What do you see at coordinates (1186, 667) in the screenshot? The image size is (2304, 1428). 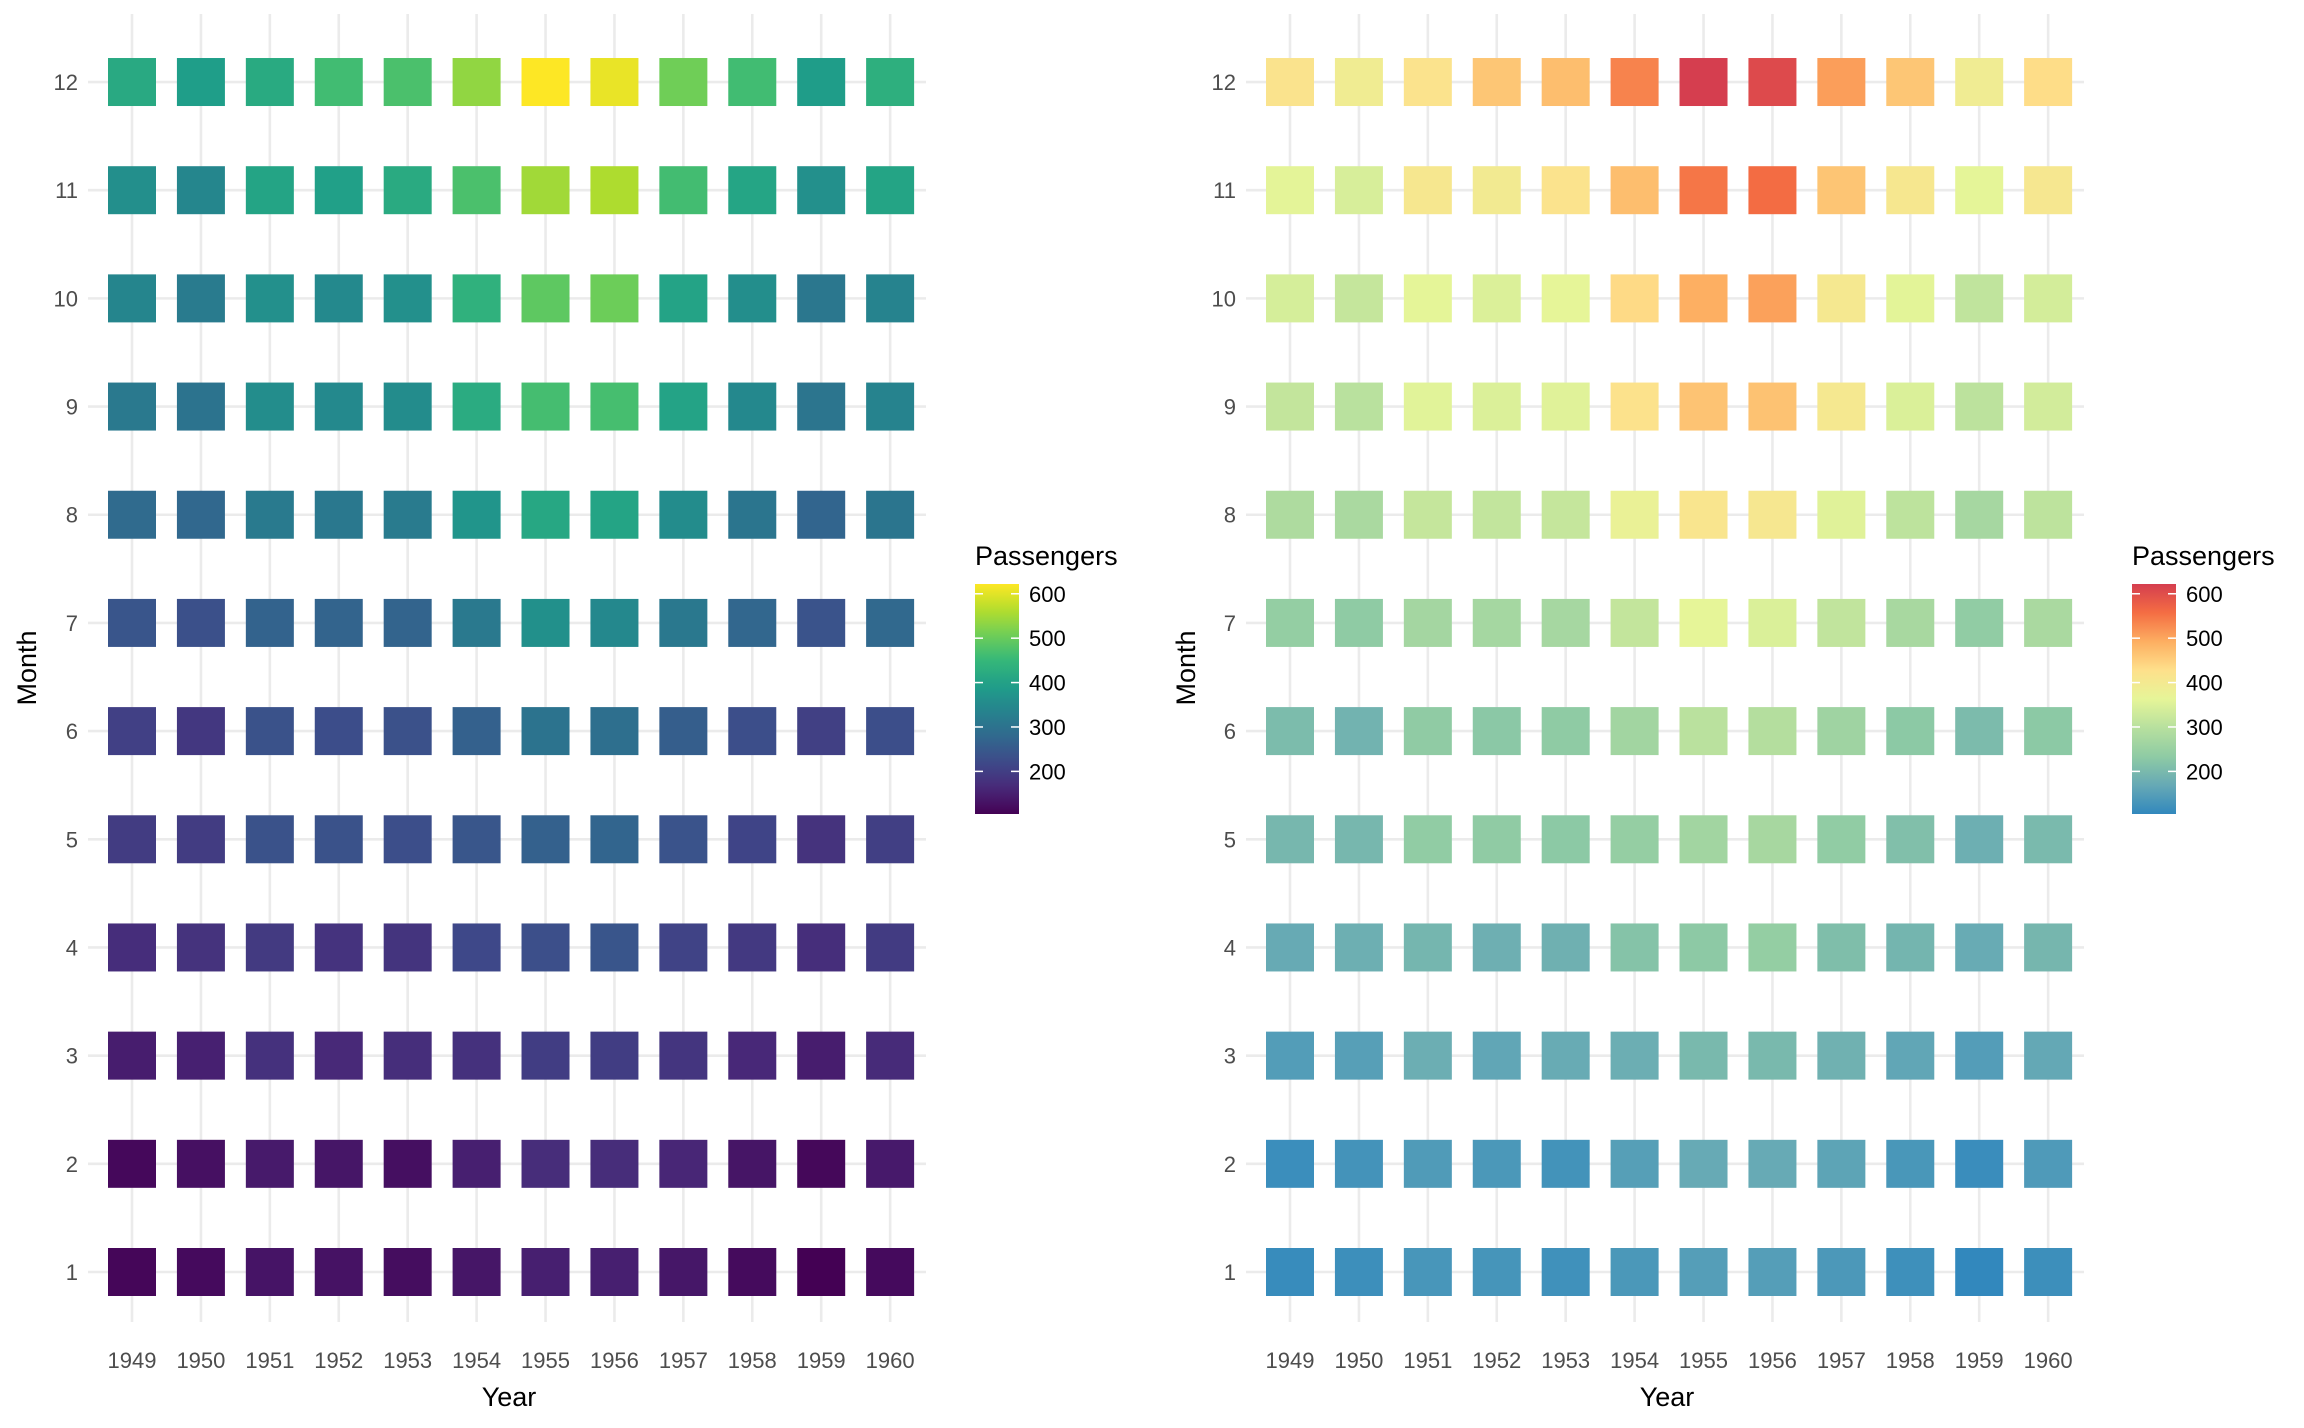 I see `y-axis-title: Month` at bounding box center [1186, 667].